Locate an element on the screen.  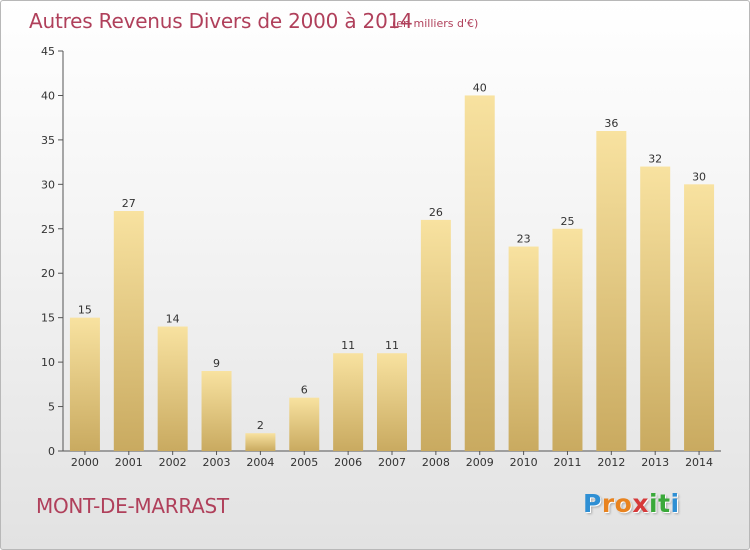
logo-letter: x is located at coordinates (640, 503).